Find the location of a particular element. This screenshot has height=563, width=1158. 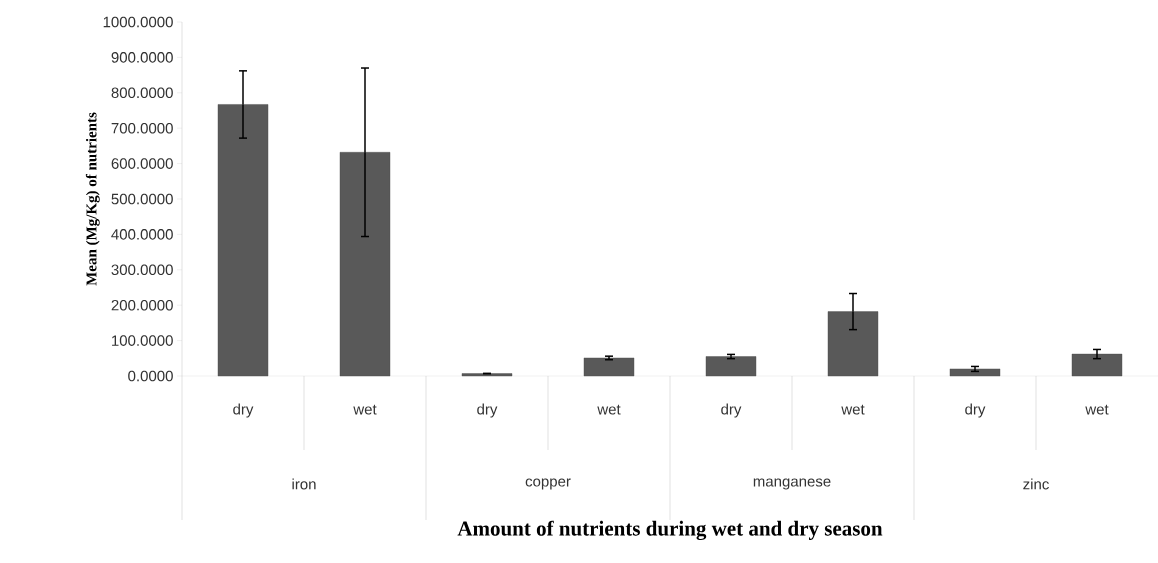

y-tick-label: 300.0000 is located at coordinates (142, 270).